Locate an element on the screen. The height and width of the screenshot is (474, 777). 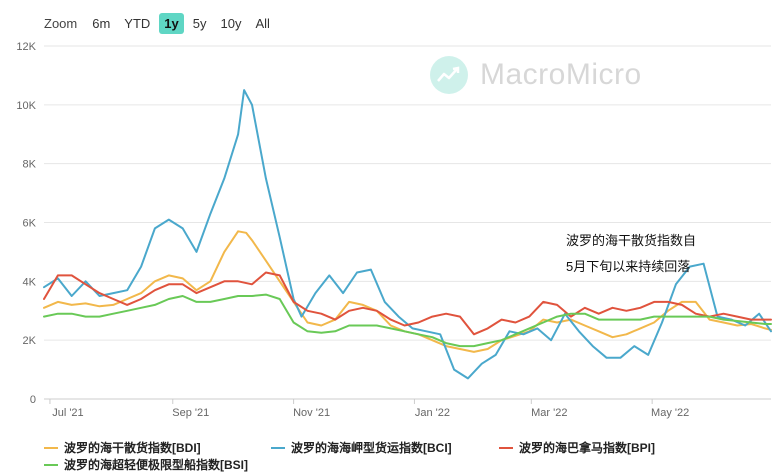
x-tick-label: May '22 is located at coordinates (670, 413).